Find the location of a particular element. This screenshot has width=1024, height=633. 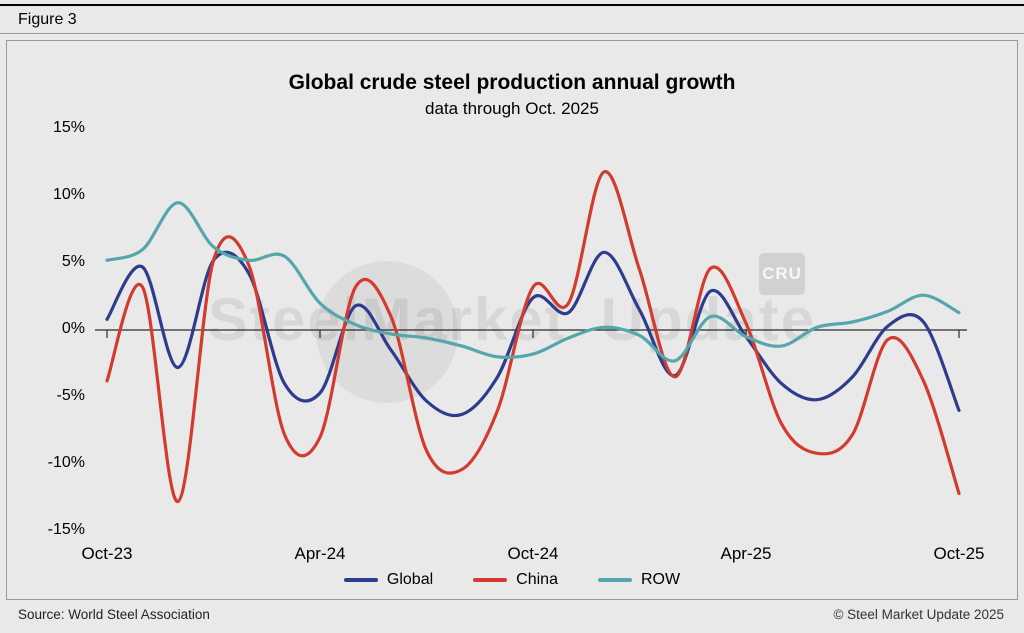

cru-watermark-badge: CRU is located at coordinates (782, 274).